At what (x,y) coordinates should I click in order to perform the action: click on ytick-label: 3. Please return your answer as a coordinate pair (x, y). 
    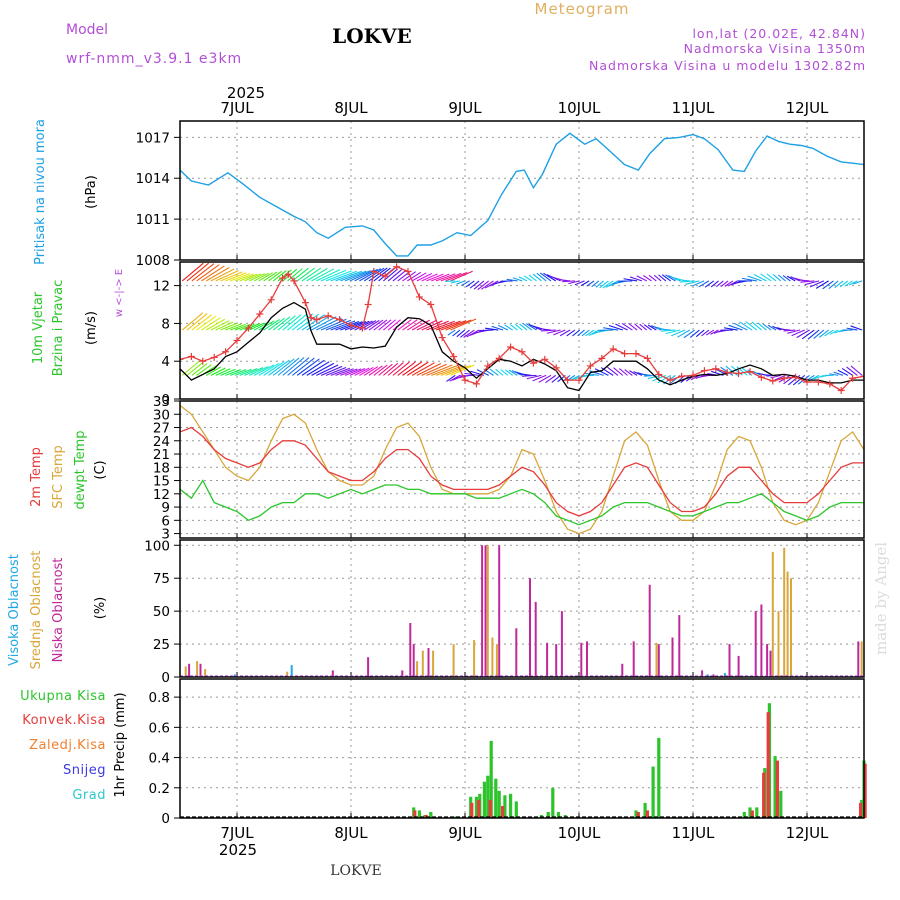
    Looking at the image, I should click on (165, 535).